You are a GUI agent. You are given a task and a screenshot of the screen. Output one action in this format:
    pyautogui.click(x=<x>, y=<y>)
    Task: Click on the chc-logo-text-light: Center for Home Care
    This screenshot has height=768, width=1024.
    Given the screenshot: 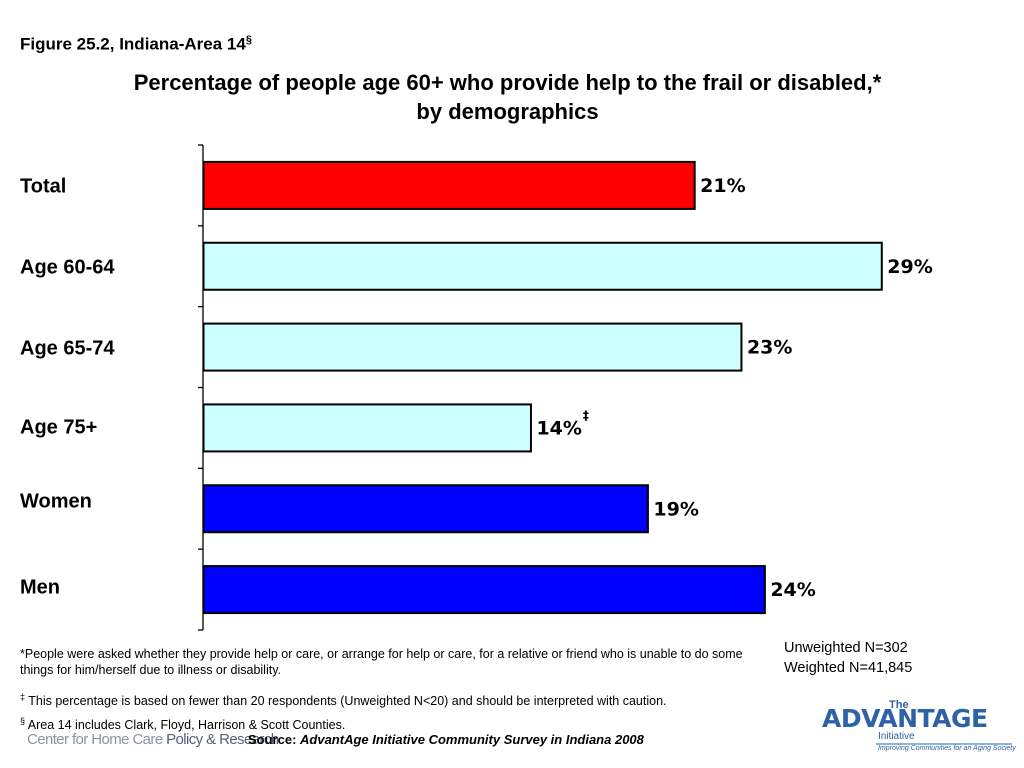 What is the action you would take?
    pyautogui.click(x=97, y=739)
    